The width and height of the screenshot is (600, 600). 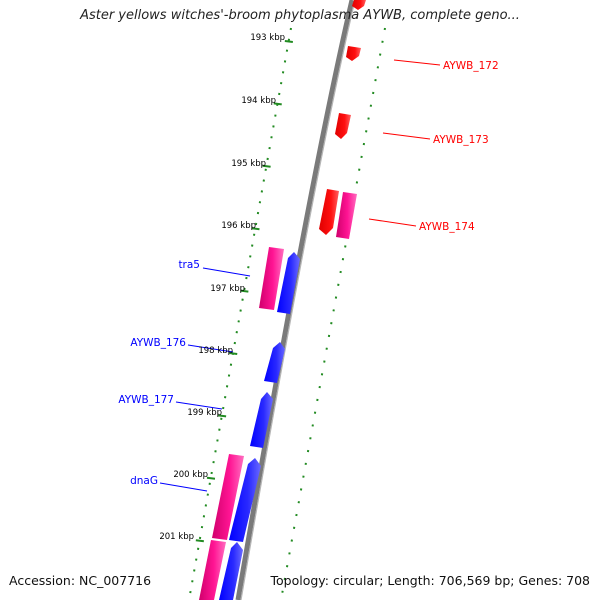 I want to click on feature-tra5-blue, so click(x=288, y=283).